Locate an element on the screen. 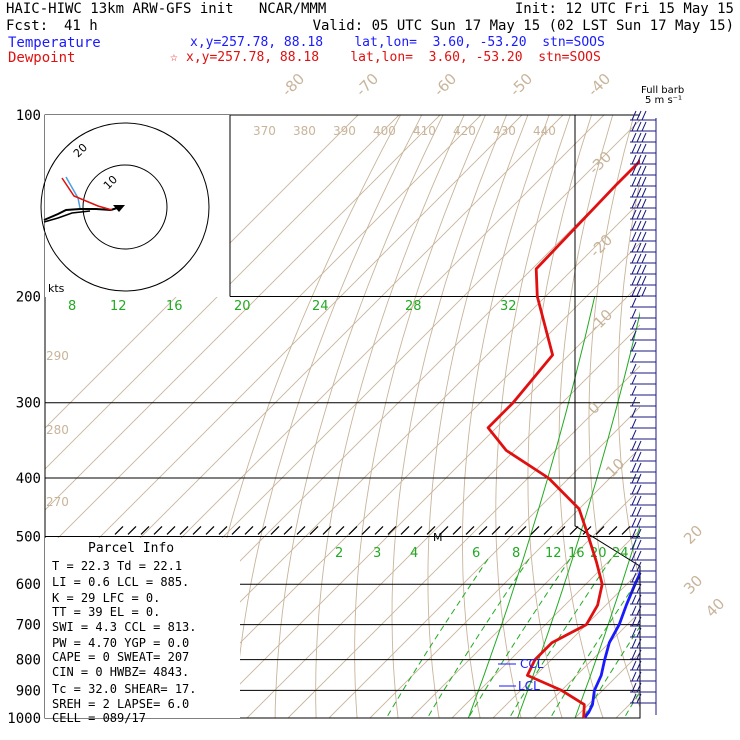 The width and height of the screenshot is (740, 740). isotherm-label: -10 is located at coordinates (601, 321).